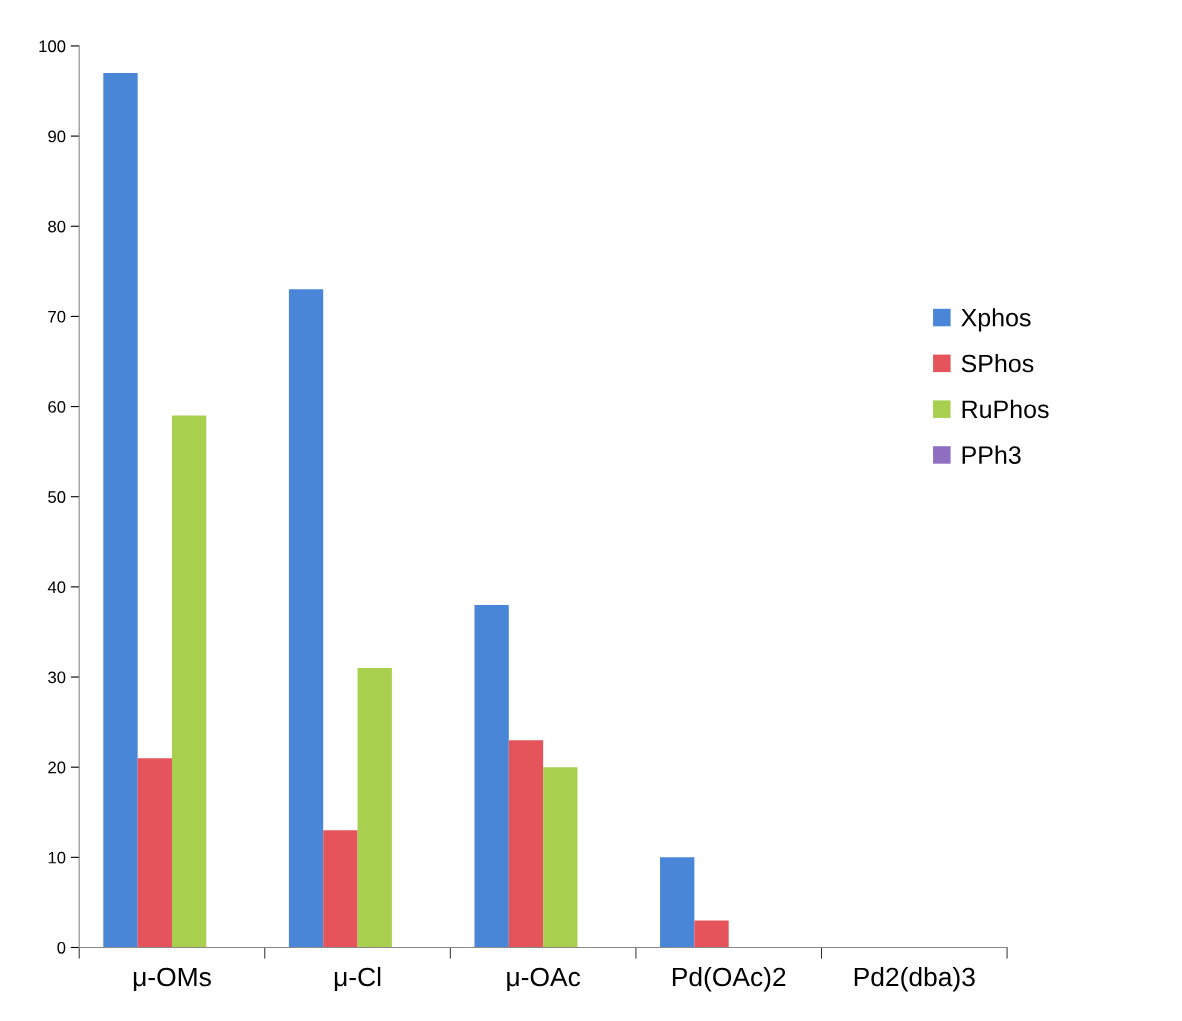 This screenshot has height=1021, width=1182. Describe the element at coordinates (57, 677) in the screenshot. I see `y-tick-label: 30` at that location.